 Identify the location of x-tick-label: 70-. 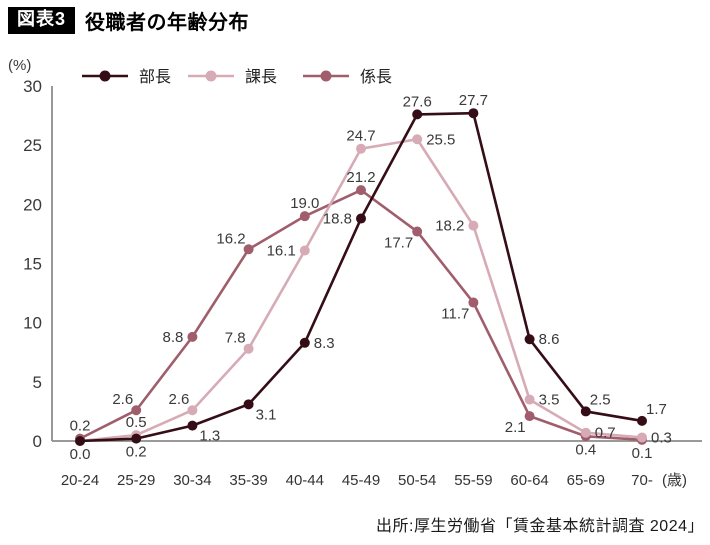
(642, 480).